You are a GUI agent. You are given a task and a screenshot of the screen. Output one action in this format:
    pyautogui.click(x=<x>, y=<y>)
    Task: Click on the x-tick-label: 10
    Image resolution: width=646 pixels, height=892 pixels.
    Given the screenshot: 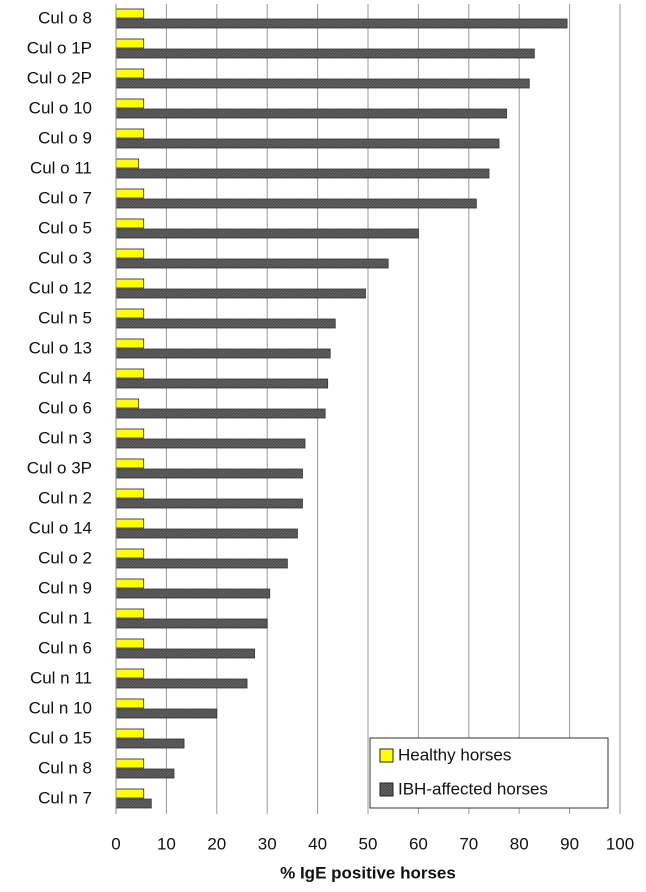 What is the action you would take?
    pyautogui.click(x=166, y=843)
    